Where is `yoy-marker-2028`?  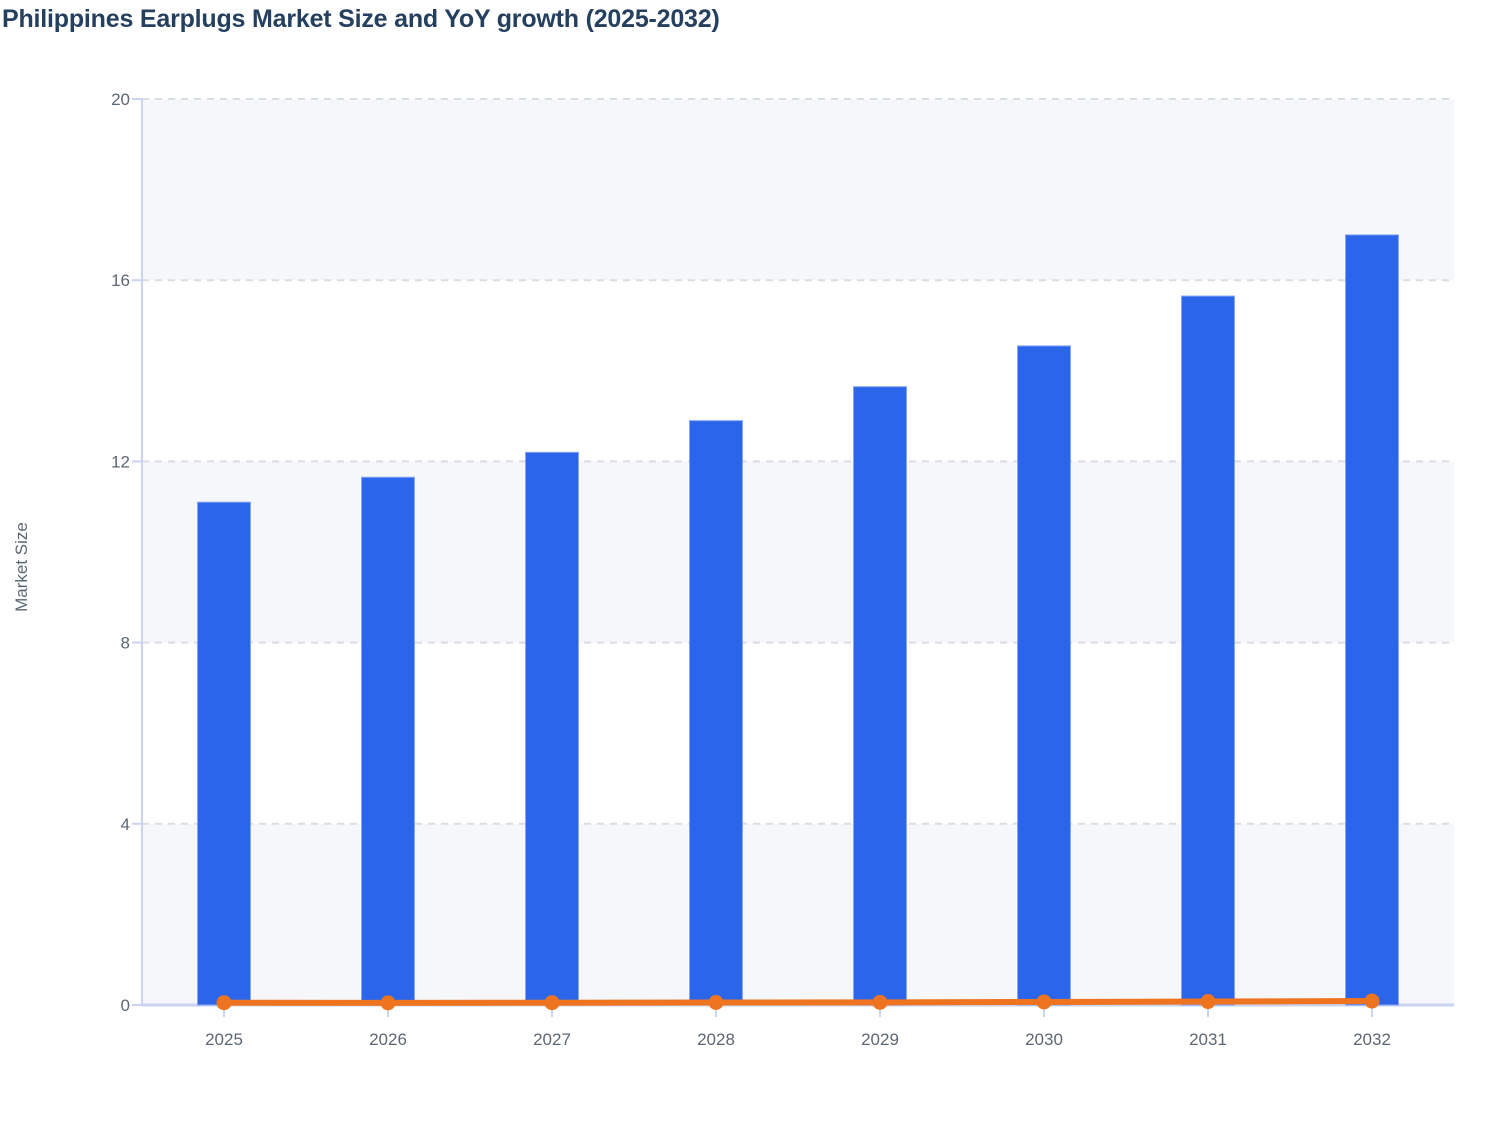
yoy-marker-2028 is located at coordinates (716, 1003).